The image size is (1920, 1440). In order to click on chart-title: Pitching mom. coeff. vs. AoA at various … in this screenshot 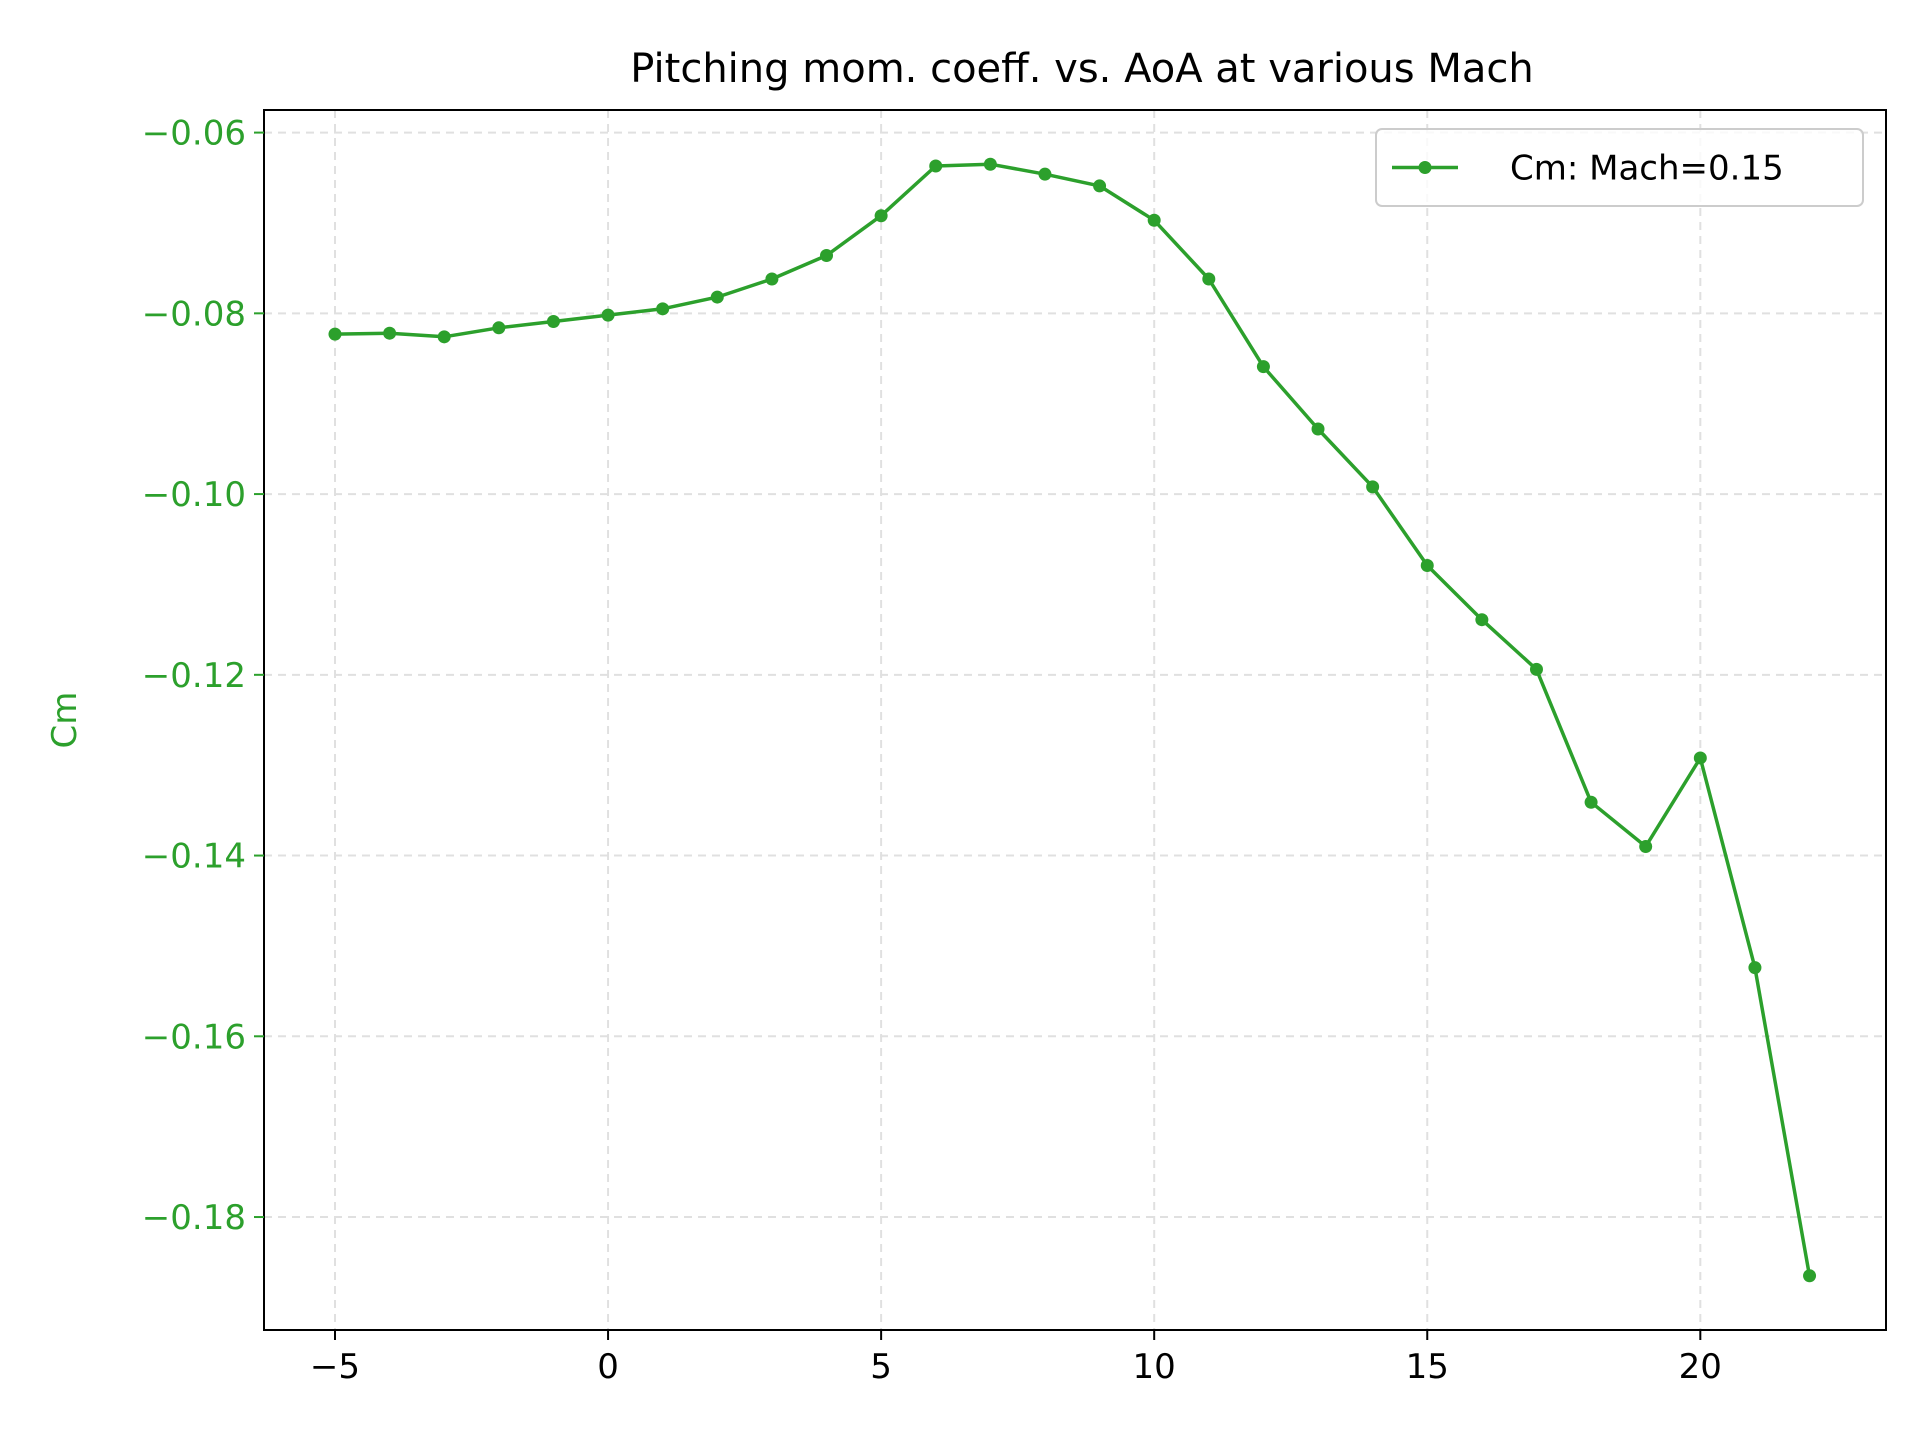, I will do `click(1081, 69)`.